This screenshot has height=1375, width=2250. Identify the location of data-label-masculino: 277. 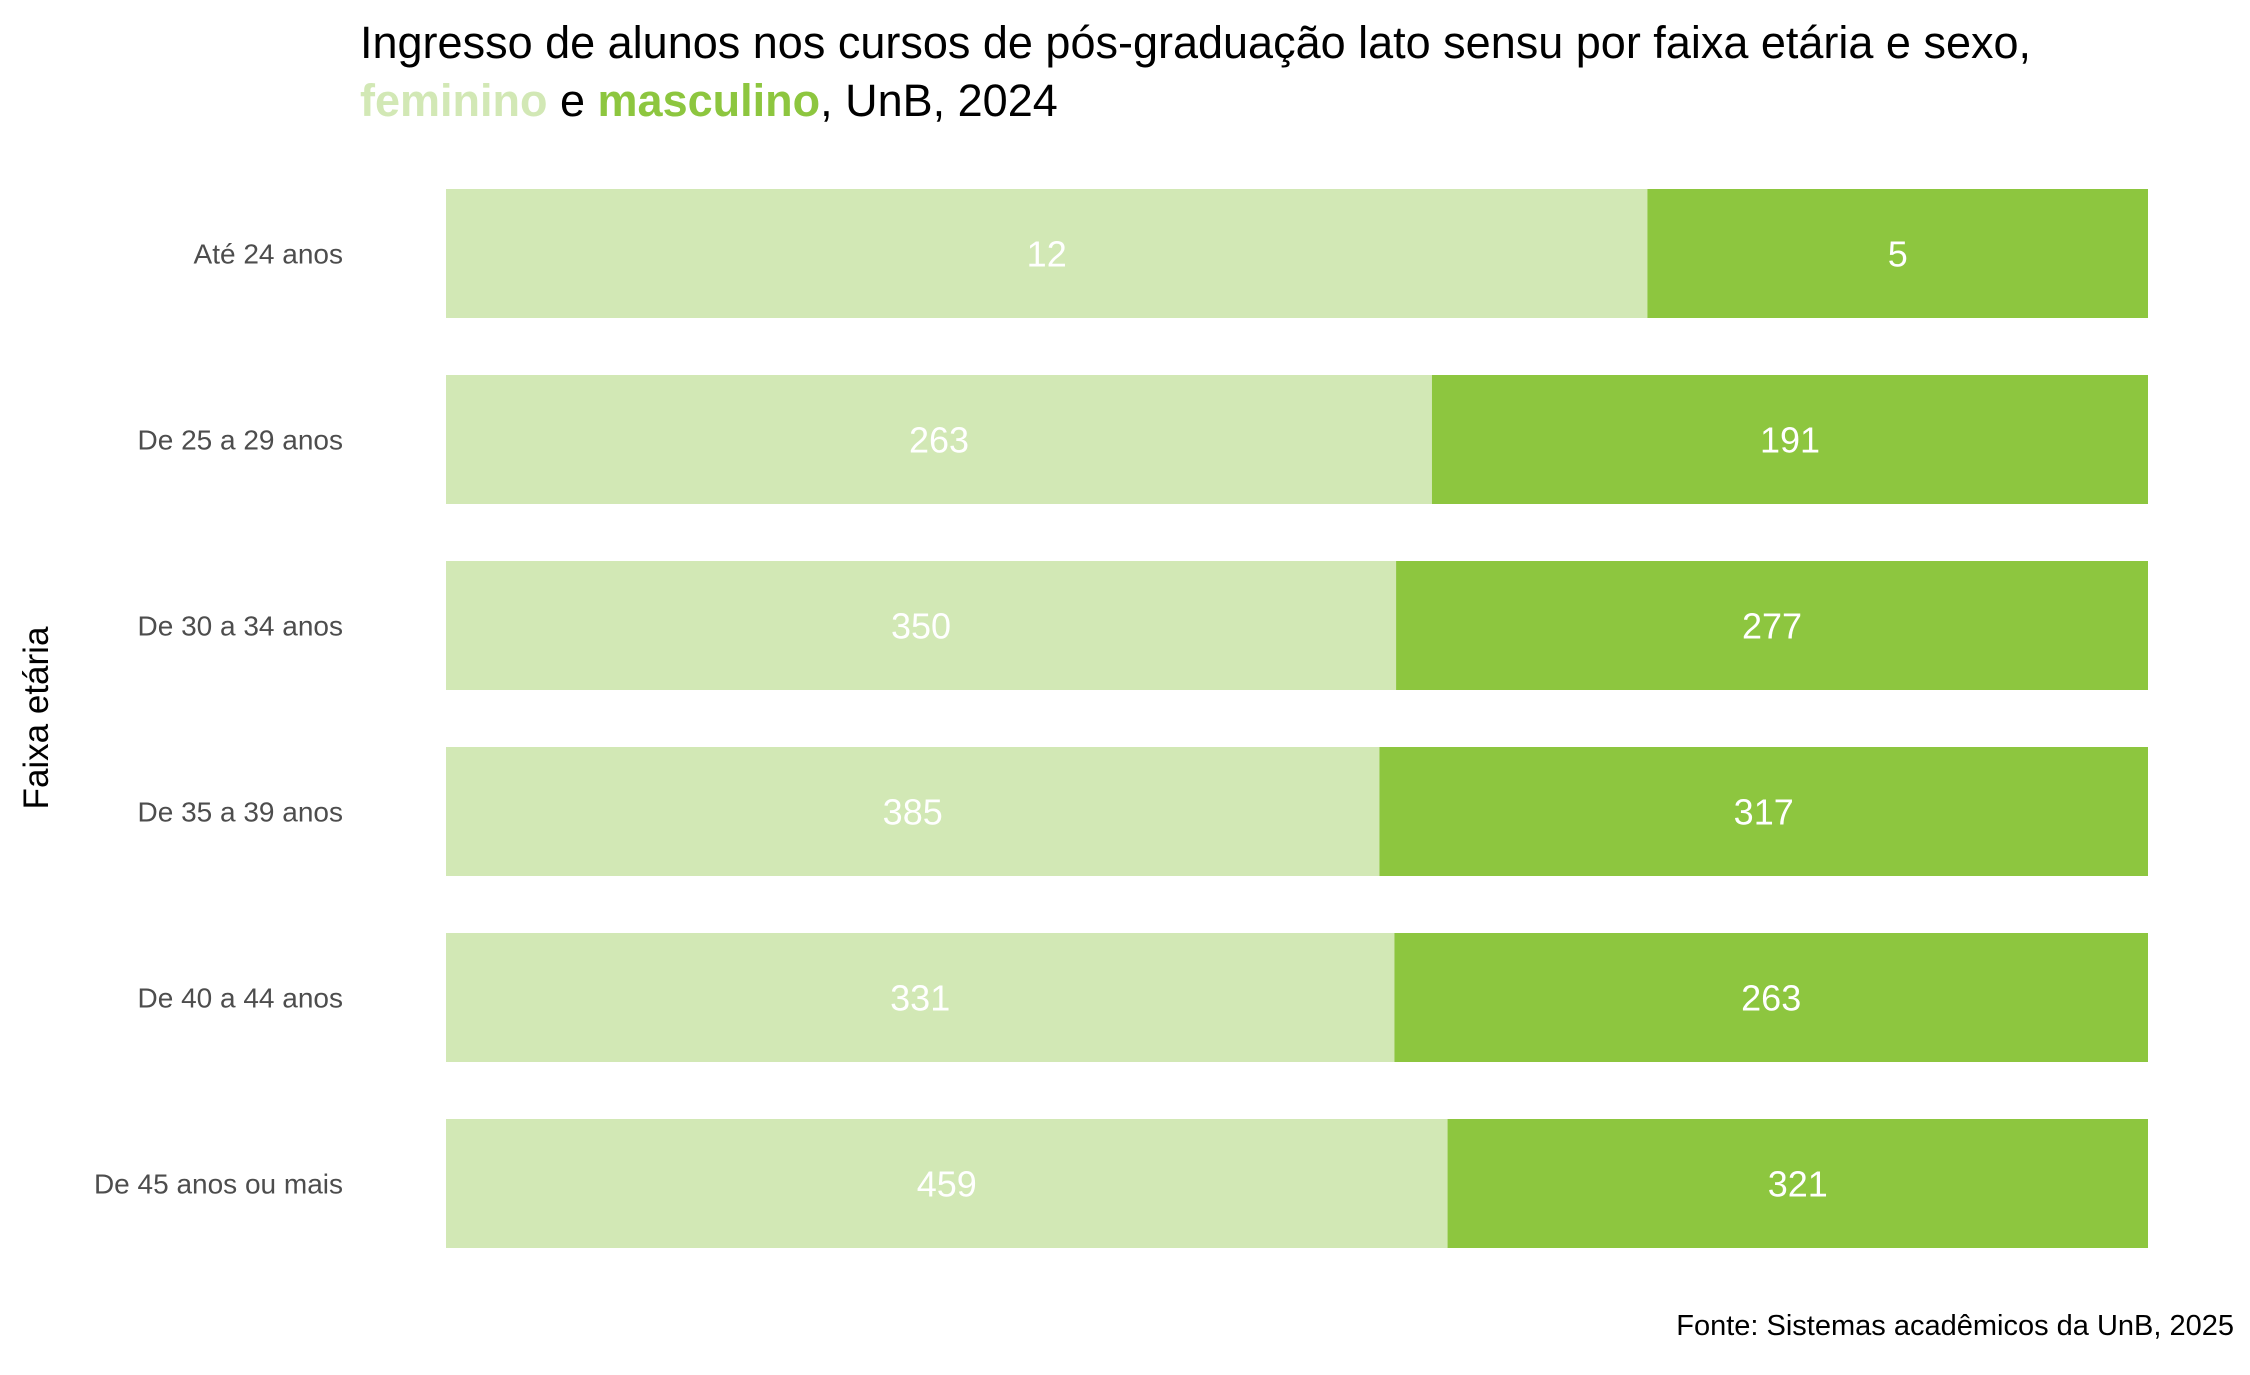
(1772, 626).